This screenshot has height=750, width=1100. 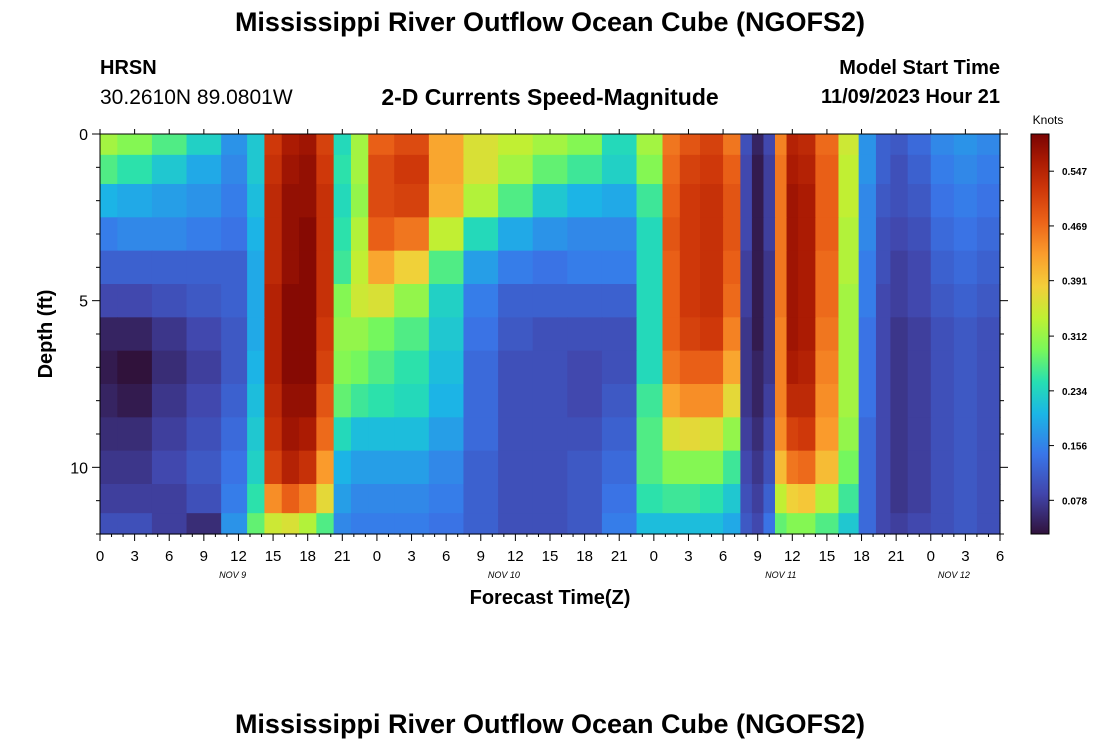 What do you see at coordinates (1040, 334) in the screenshot?
I see `colorbar-gradient` at bounding box center [1040, 334].